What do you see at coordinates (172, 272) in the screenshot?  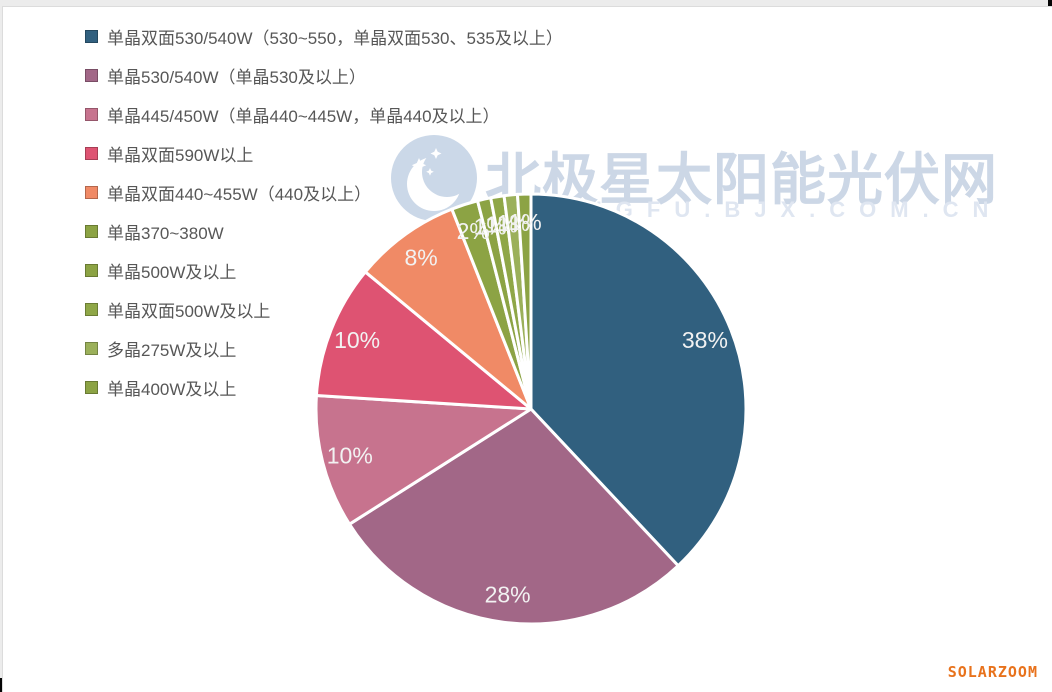 I see `legend-label: 单晶500W及以上` at bounding box center [172, 272].